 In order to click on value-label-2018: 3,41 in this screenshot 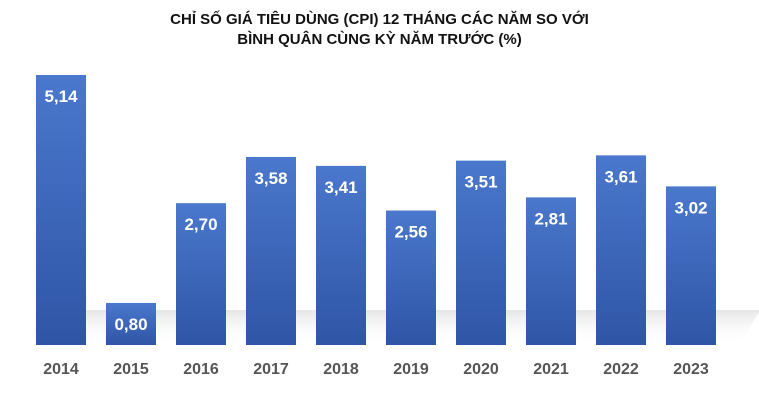, I will do `click(340, 187)`.